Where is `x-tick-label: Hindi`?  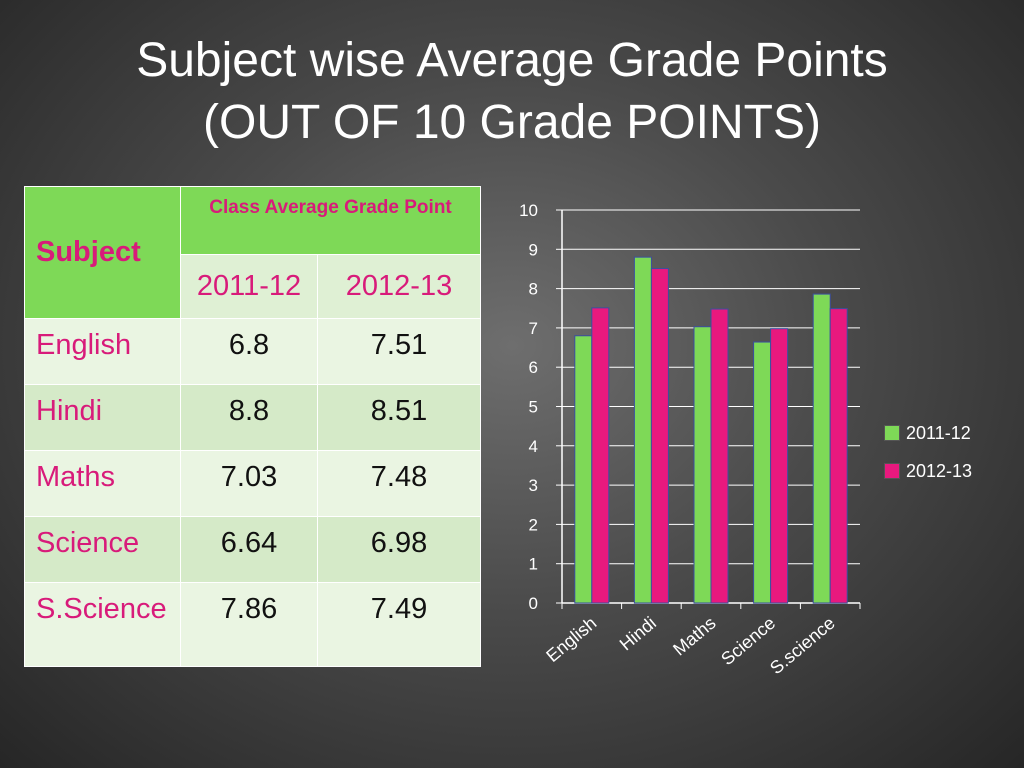 x-tick-label: Hindi is located at coordinates (638, 634).